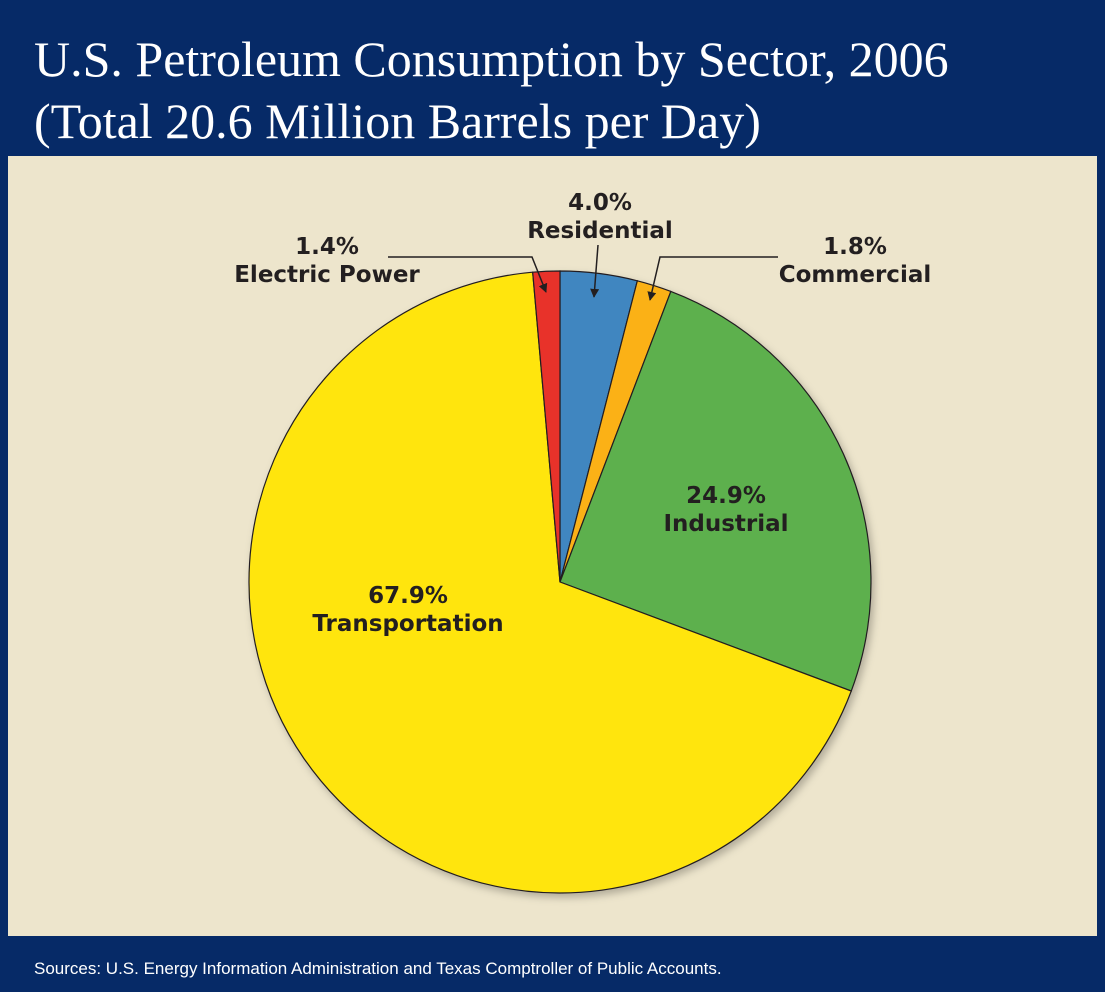 The image size is (1105, 992). I want to click on category-label: Industrial, so click(725, 524).